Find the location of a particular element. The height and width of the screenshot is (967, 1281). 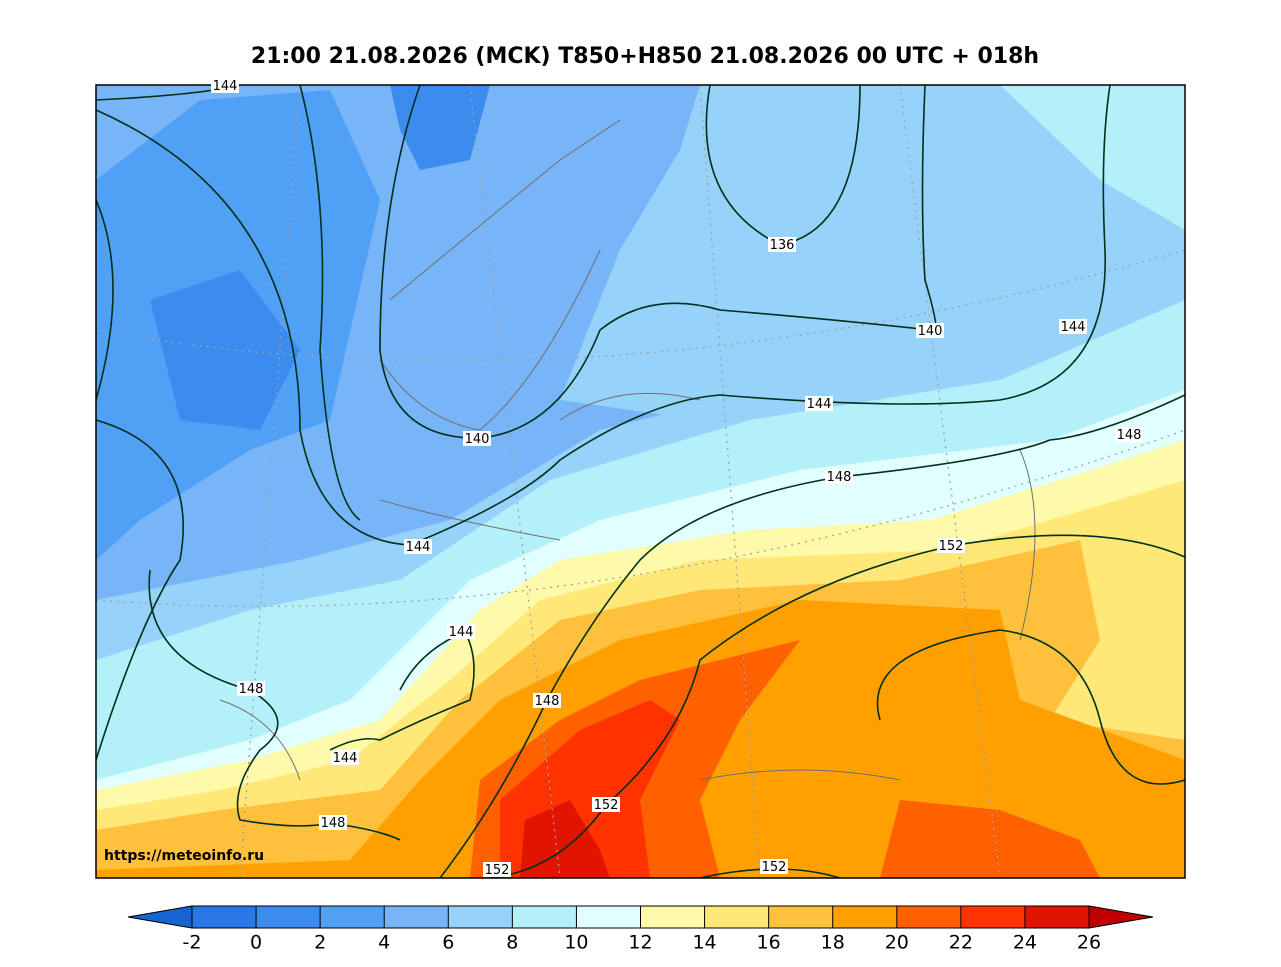

contour-label: 136 is located at coordinates (782, 245).